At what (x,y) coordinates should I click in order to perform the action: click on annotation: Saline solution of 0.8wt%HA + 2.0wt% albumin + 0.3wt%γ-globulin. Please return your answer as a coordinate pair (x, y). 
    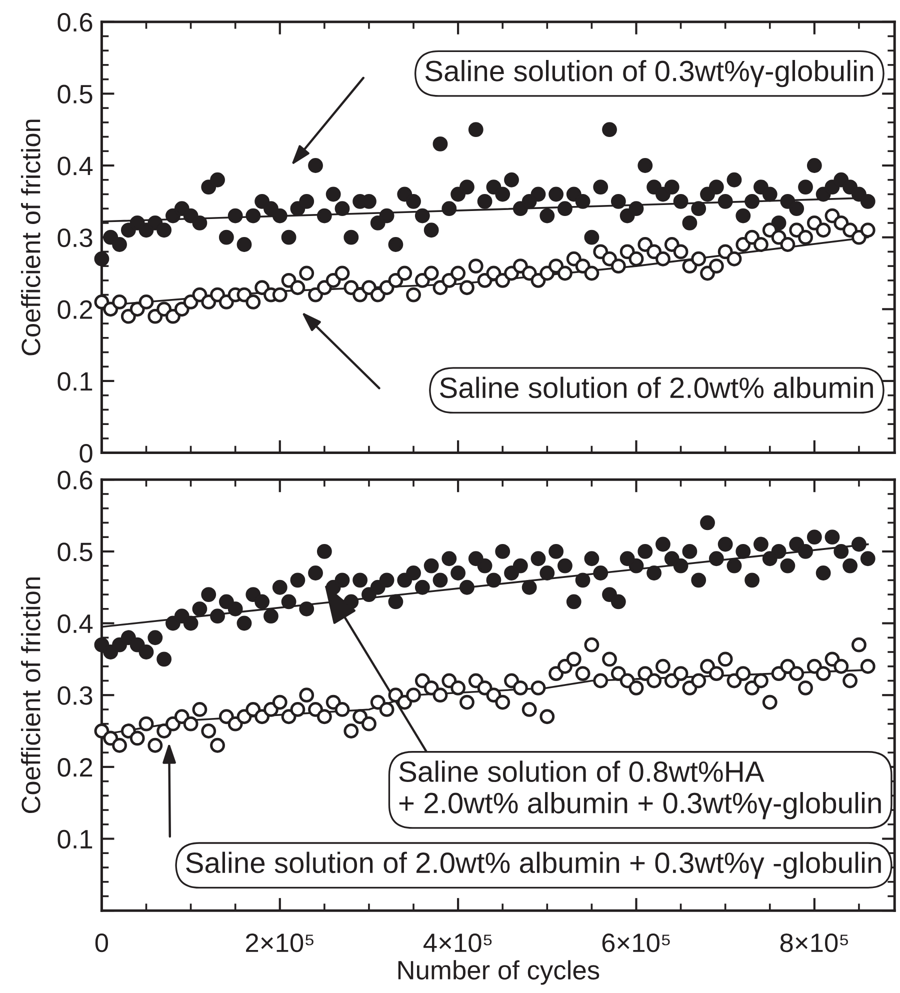
    Looking at the image, I should click on (640, 790).